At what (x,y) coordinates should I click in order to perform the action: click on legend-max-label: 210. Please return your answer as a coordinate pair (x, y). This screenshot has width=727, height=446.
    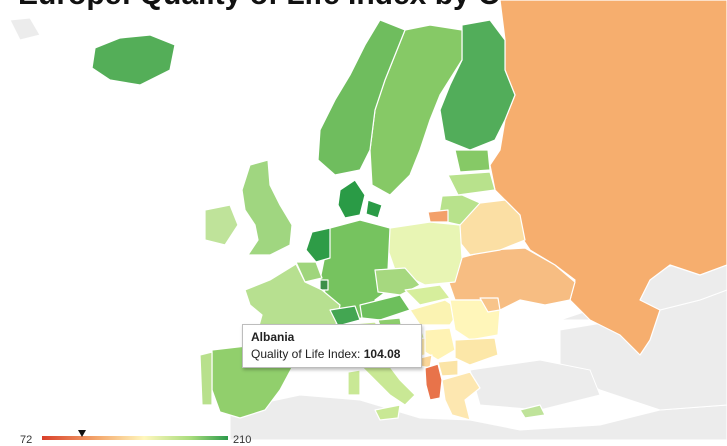
    Looking at the image, I should click on (242, 440).